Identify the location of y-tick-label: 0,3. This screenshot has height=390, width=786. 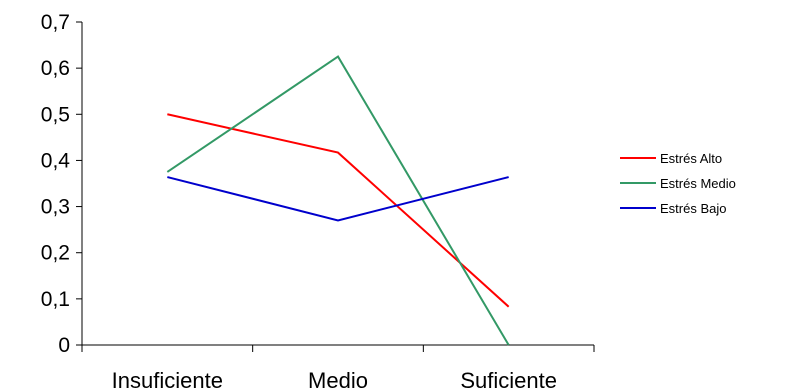
(55, 207).